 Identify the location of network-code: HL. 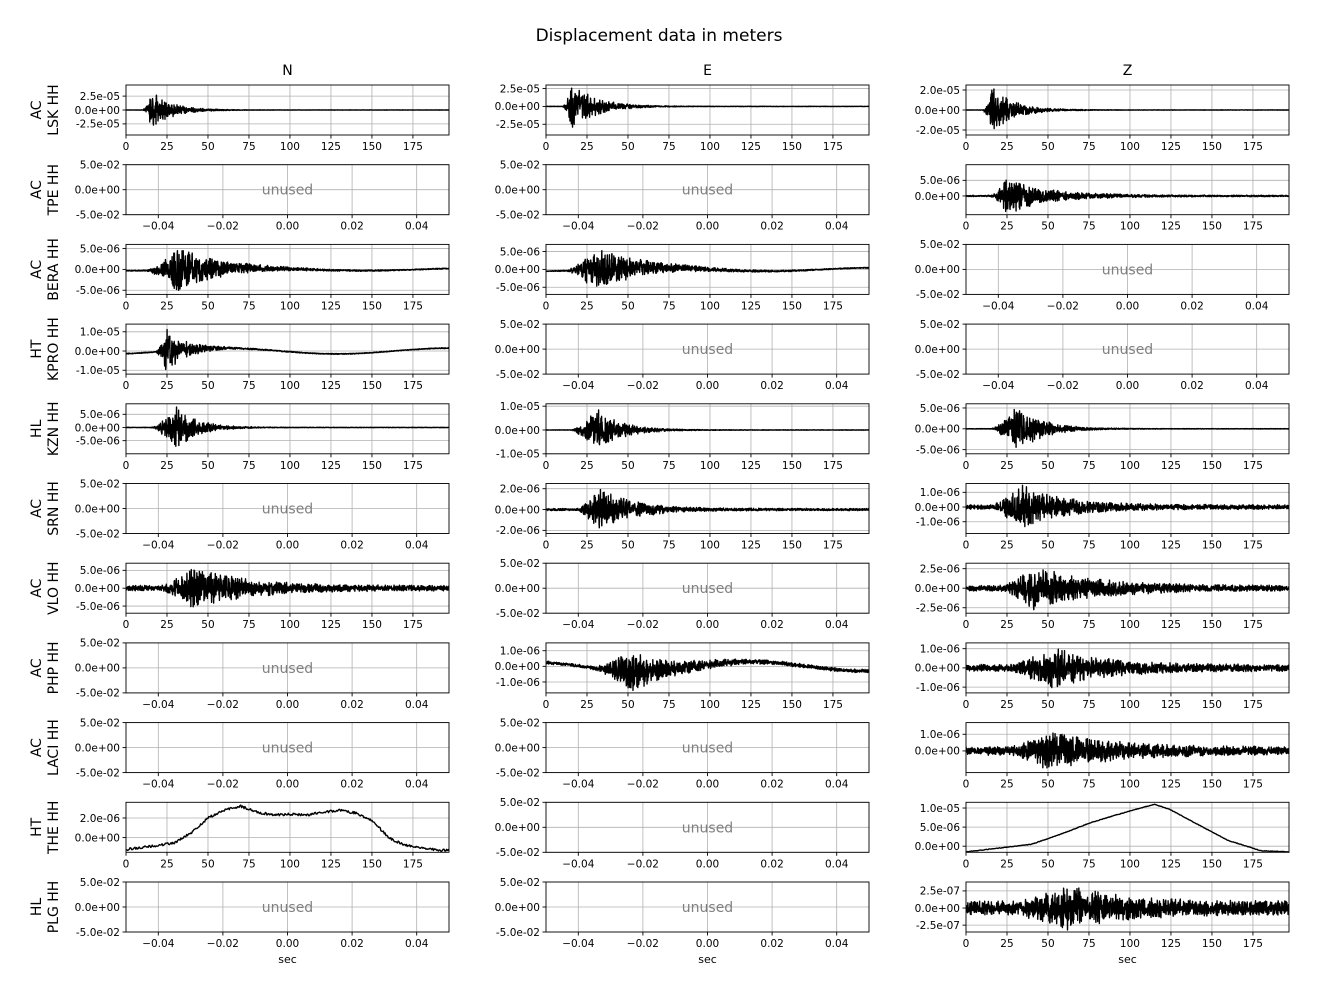
(37, 428).